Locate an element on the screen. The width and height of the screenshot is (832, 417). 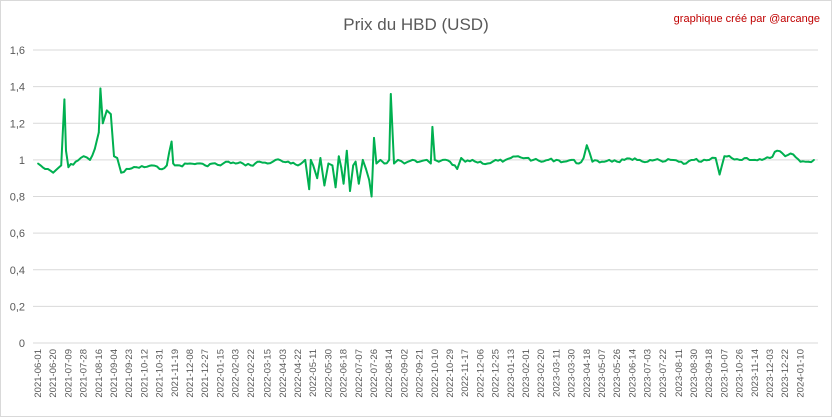
x-tick-label: 2023-10-07 is located at coordinates (724, 373).